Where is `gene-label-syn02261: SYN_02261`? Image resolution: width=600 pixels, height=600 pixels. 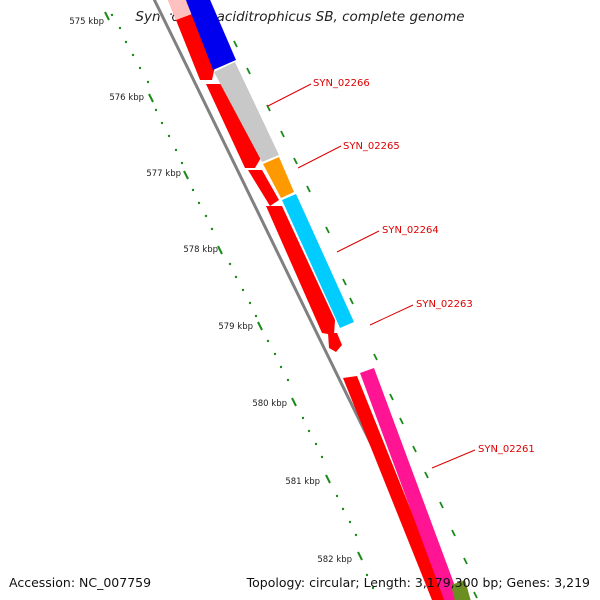 gene-label-syn02261: SYN_02261 is located at coordinates (506, 449).